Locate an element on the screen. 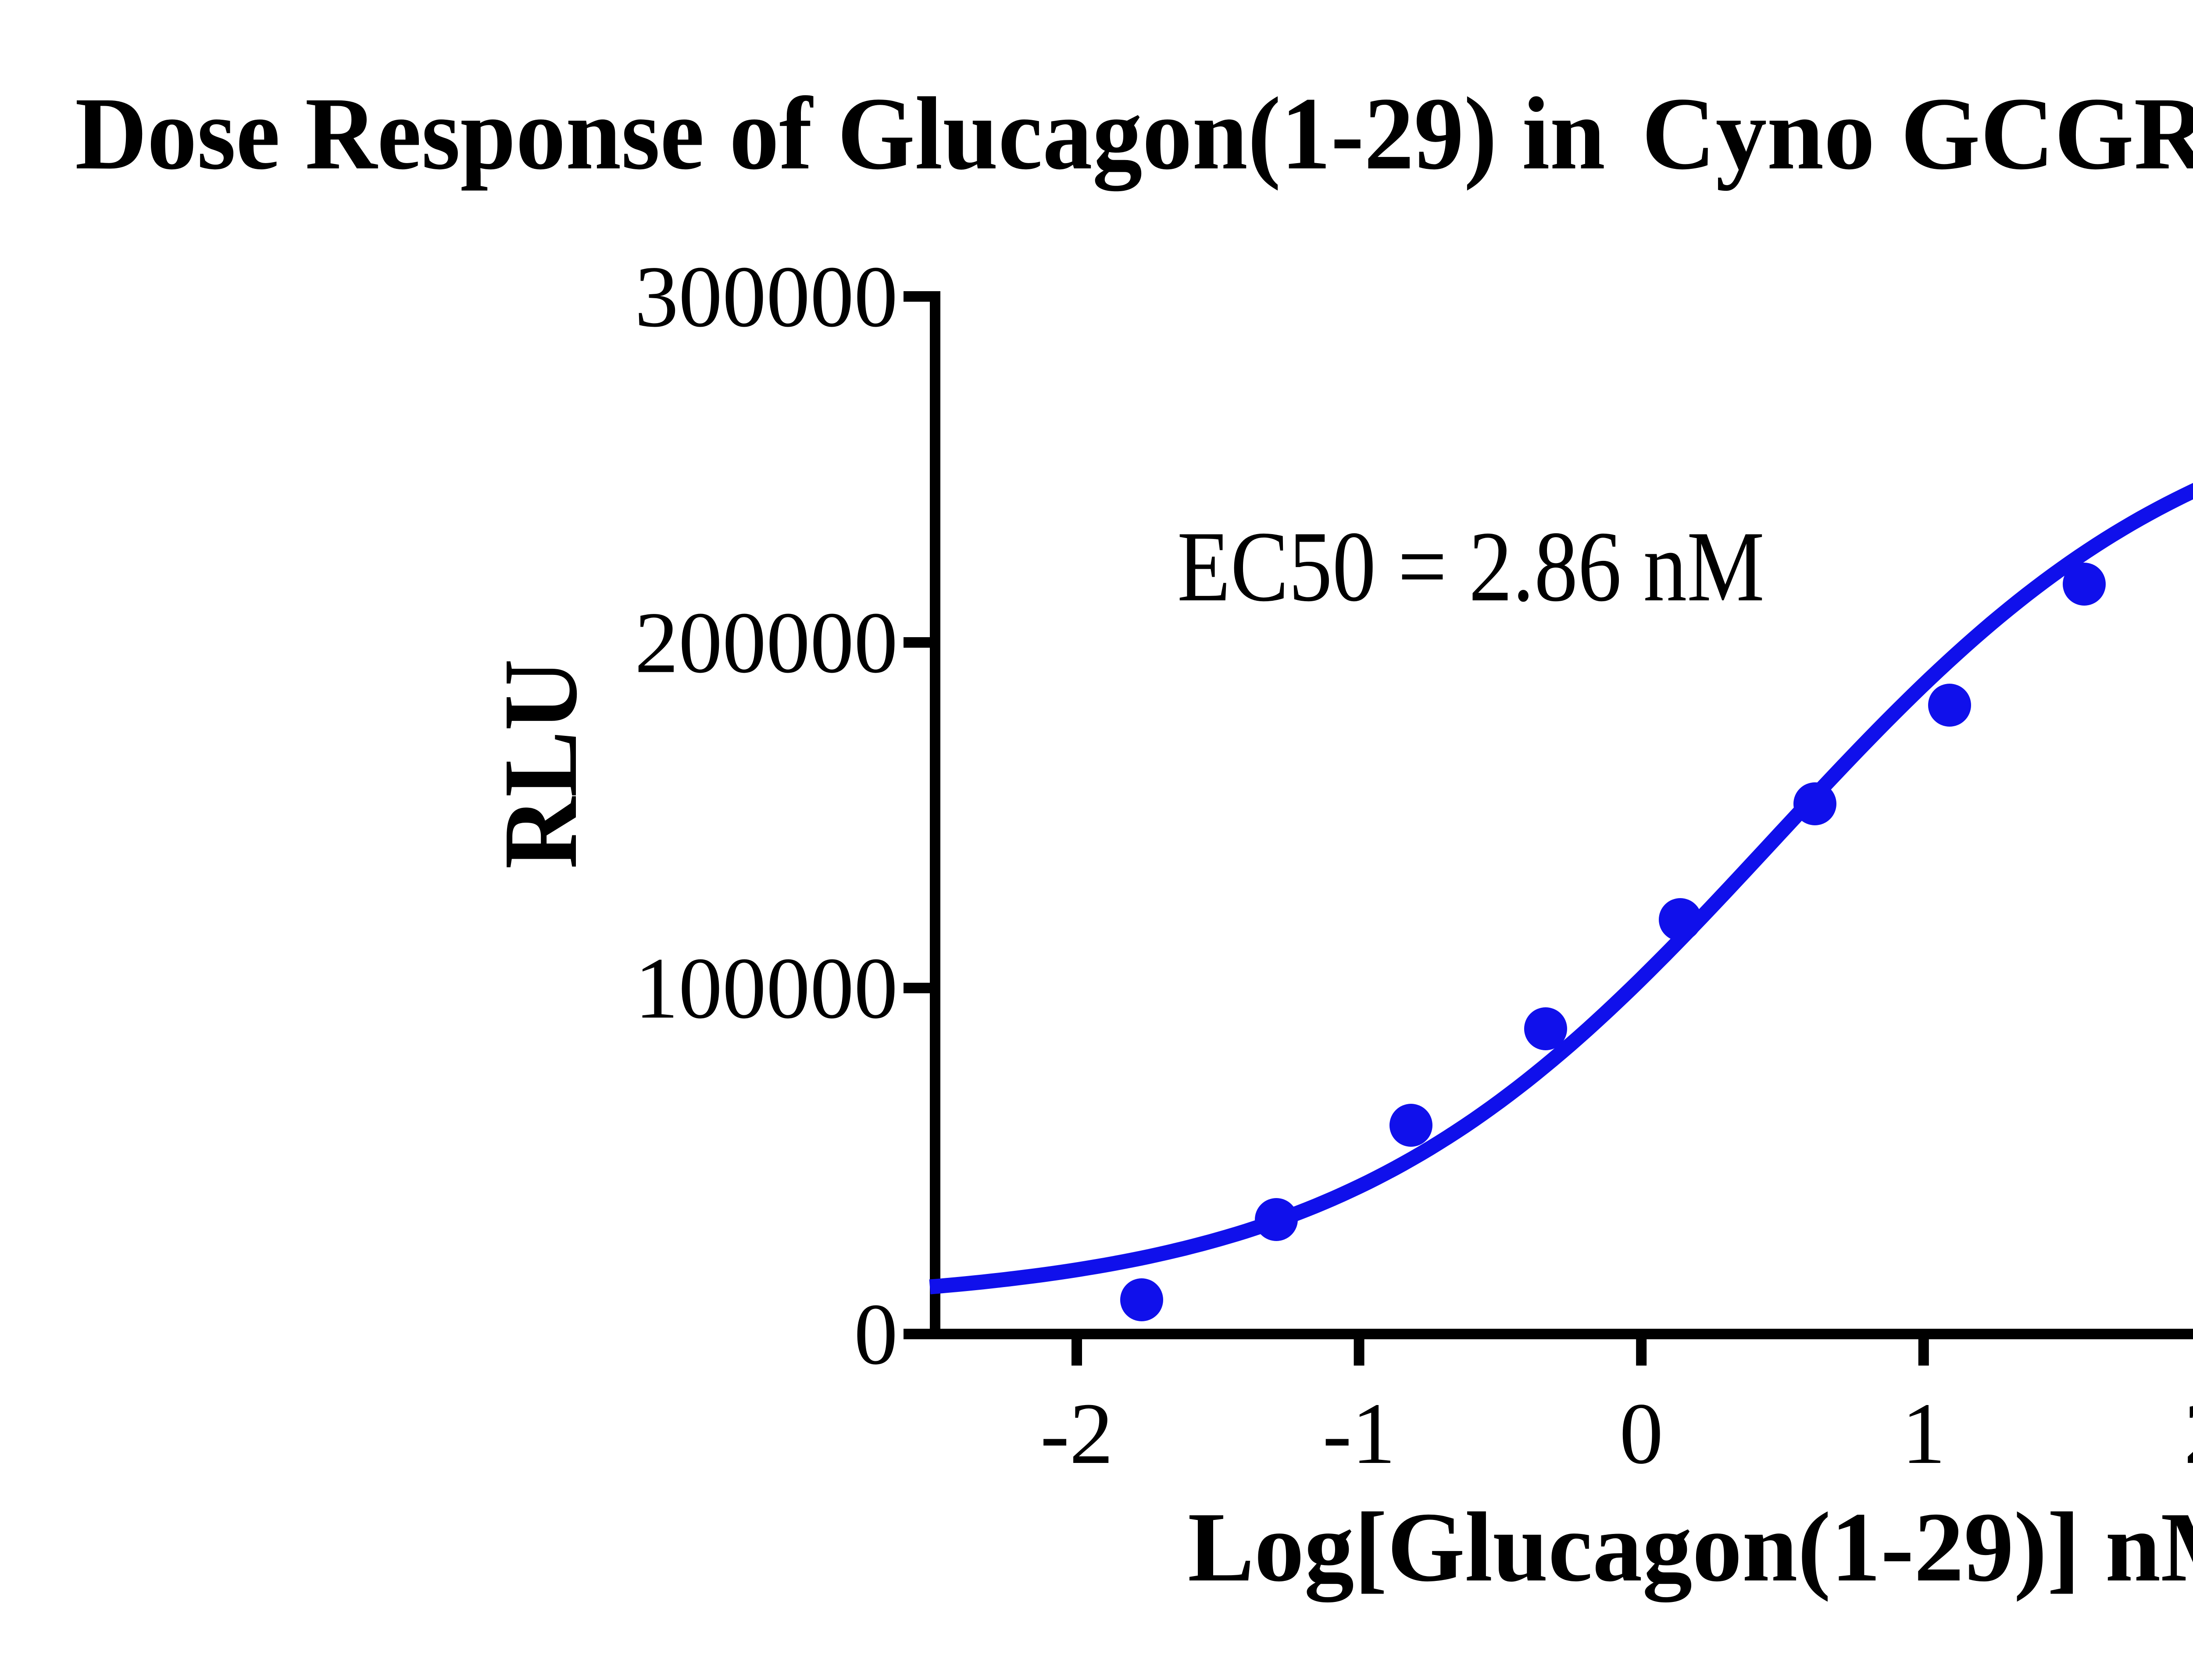  svg-text: 2 is located at coordinates (2188, 1434).